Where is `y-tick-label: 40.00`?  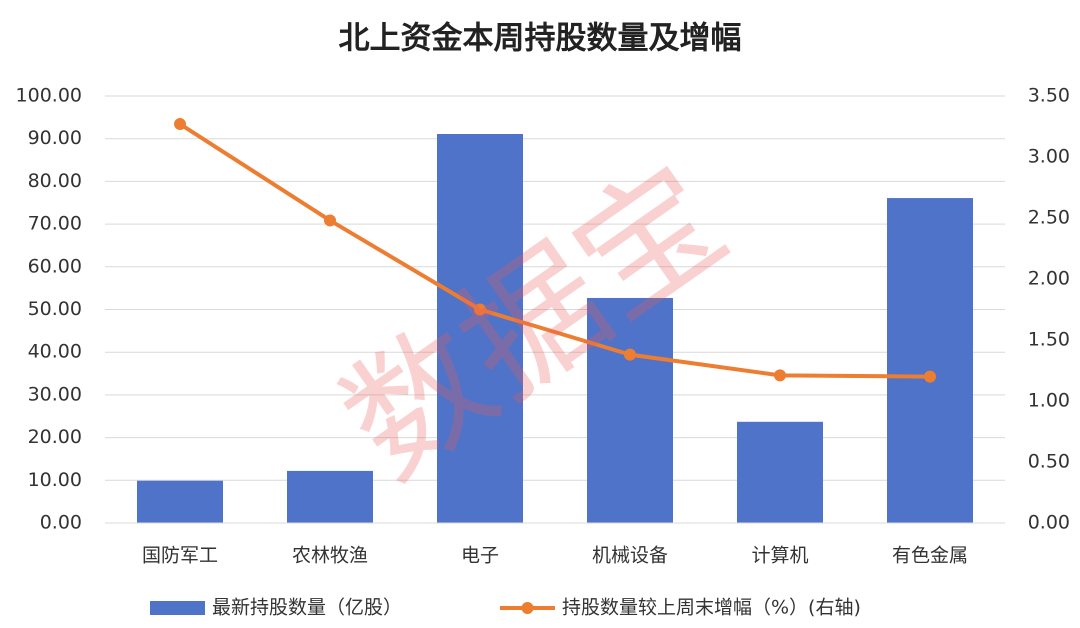
y-tick-label: 40.00 is located at coordinates (55, 352).